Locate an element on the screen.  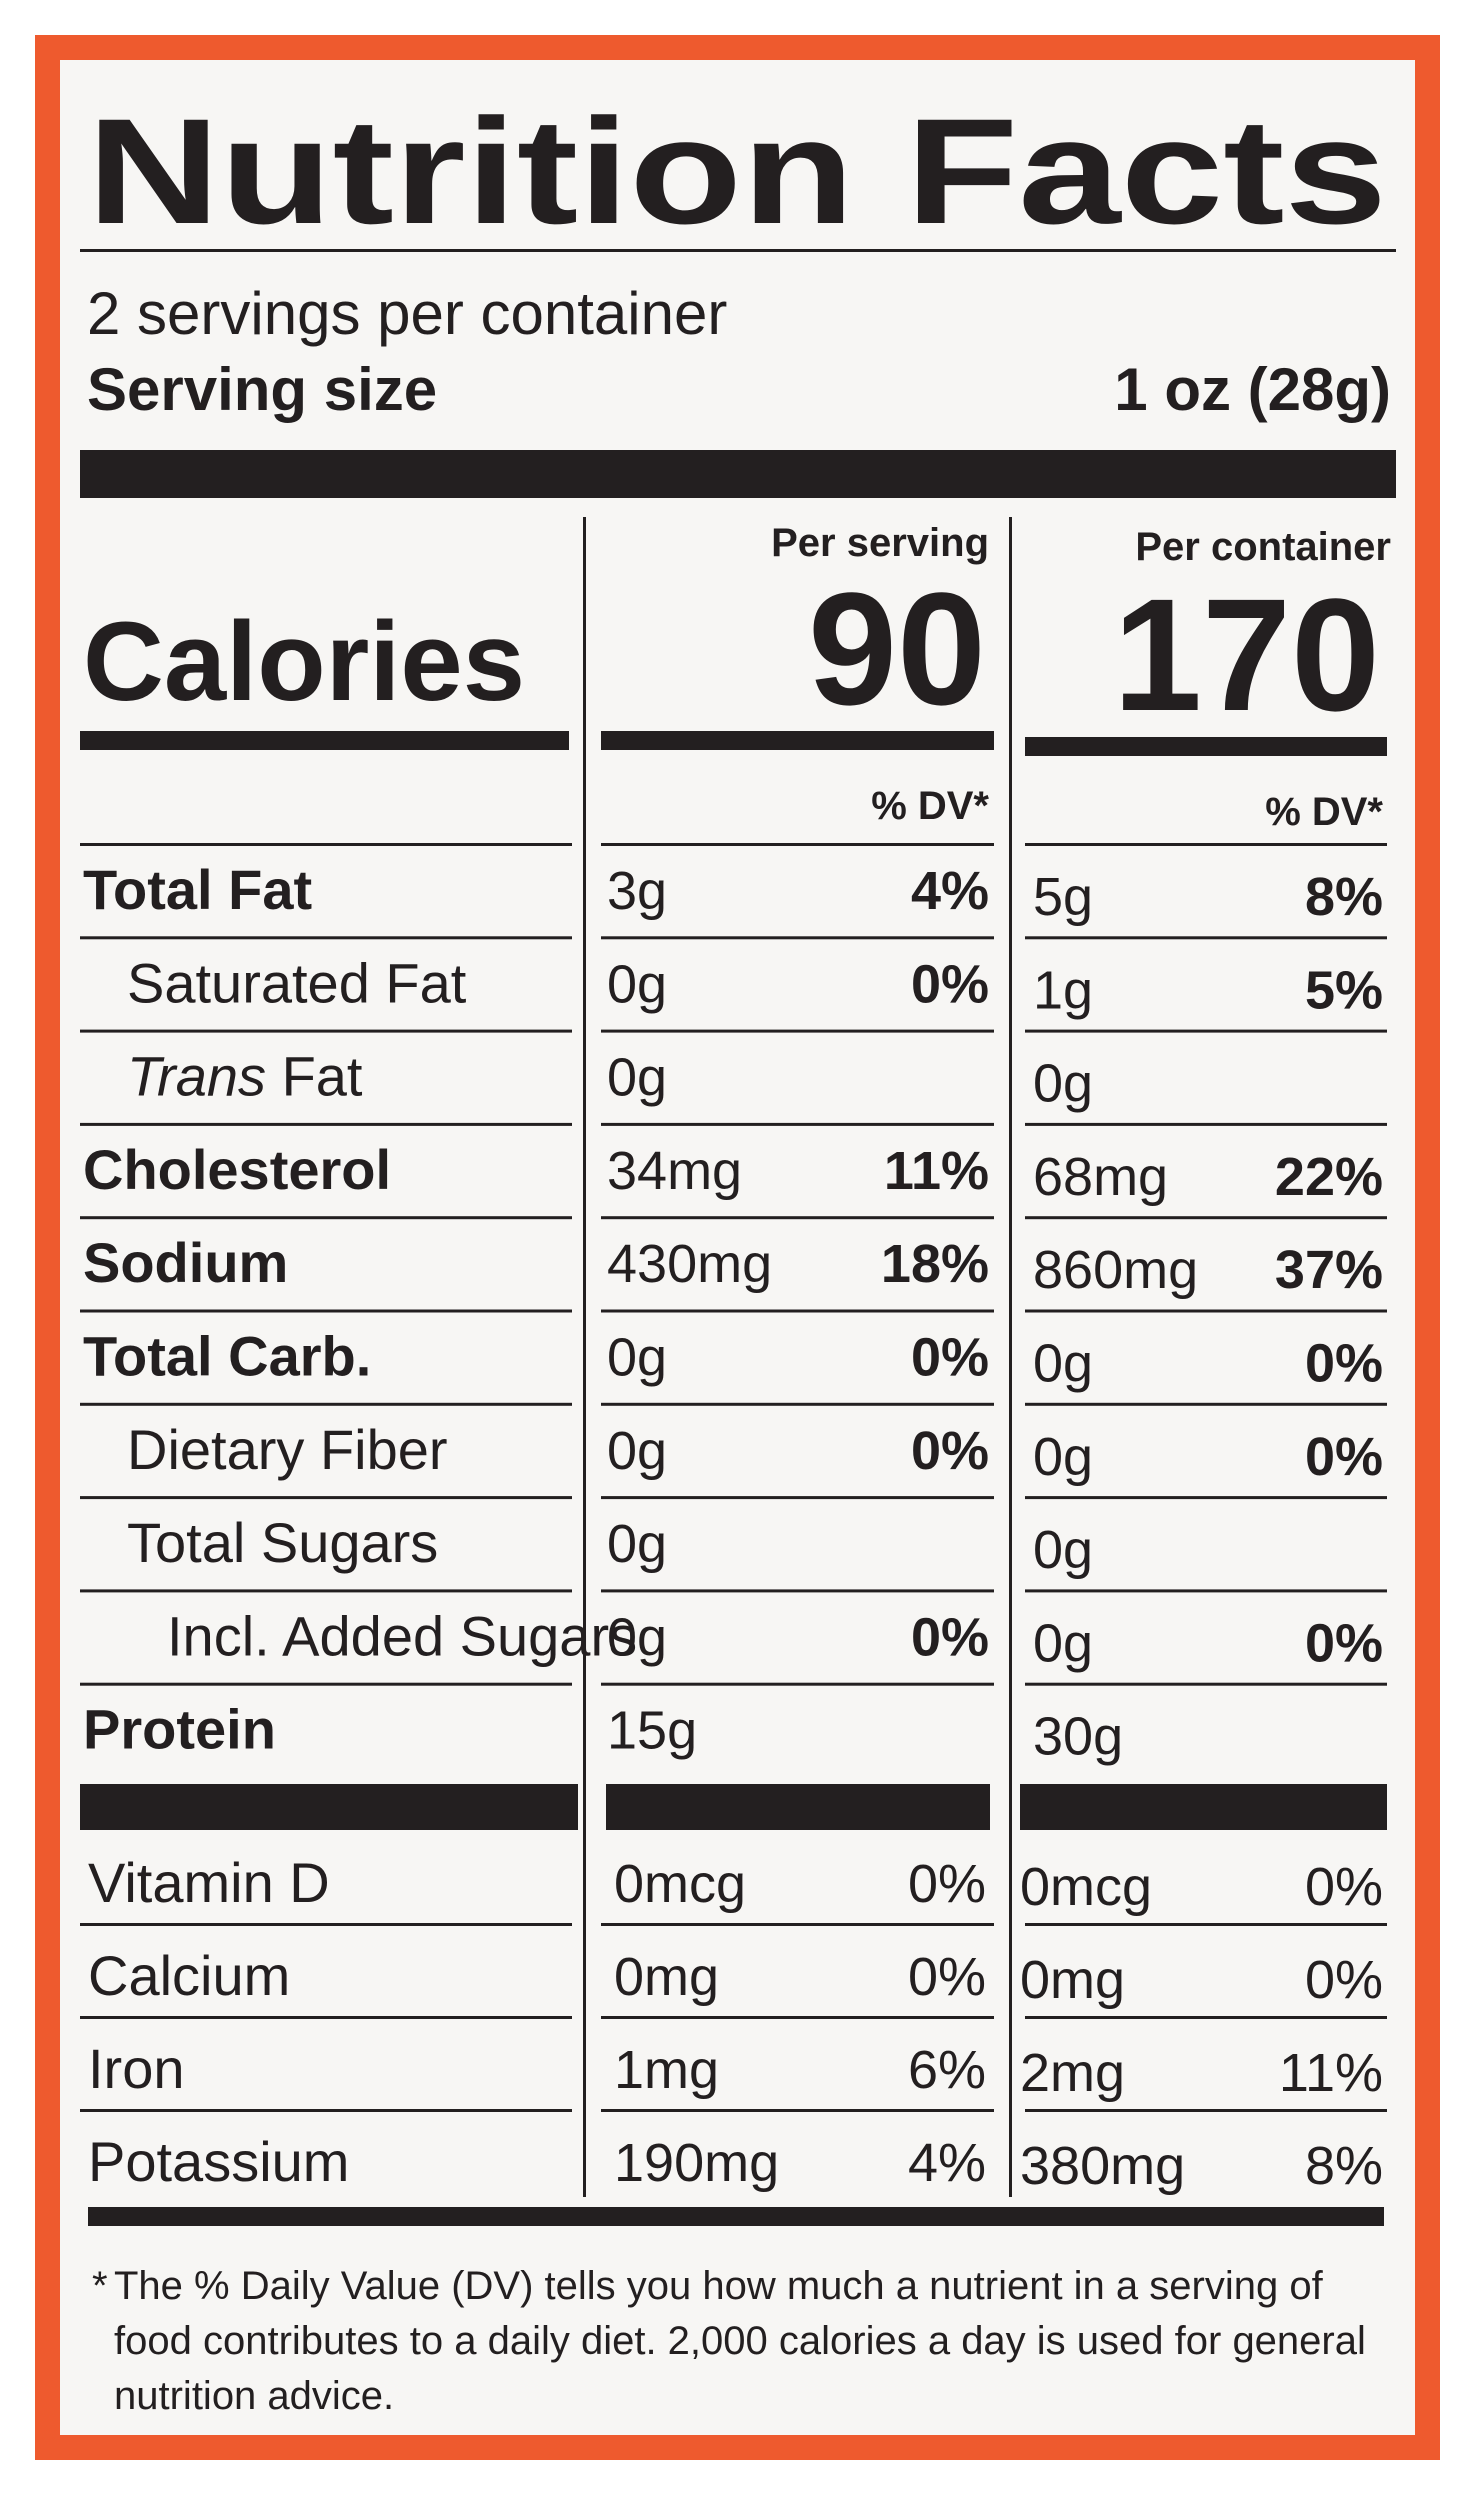
serving-size-label: Serving size is located at coordinates (262, 389).